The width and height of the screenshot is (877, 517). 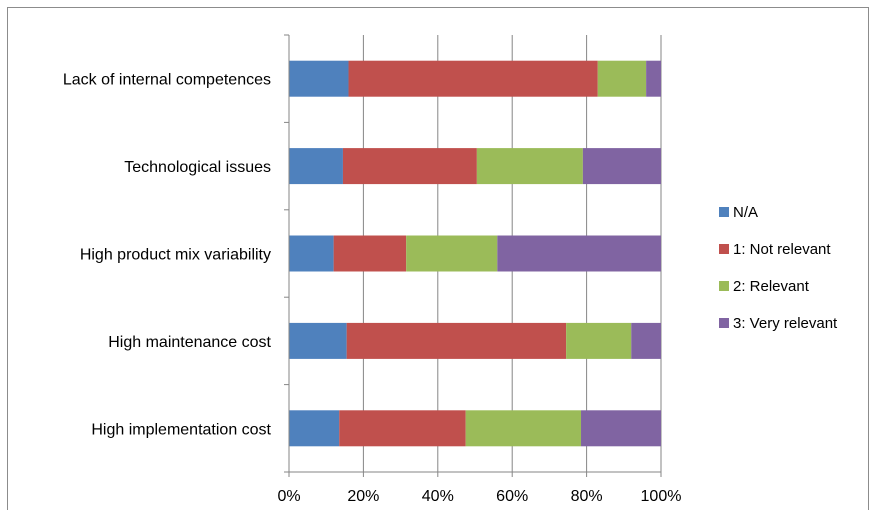 I want to click on legend-label: 2: Relevant, so click(x=771, y=286).